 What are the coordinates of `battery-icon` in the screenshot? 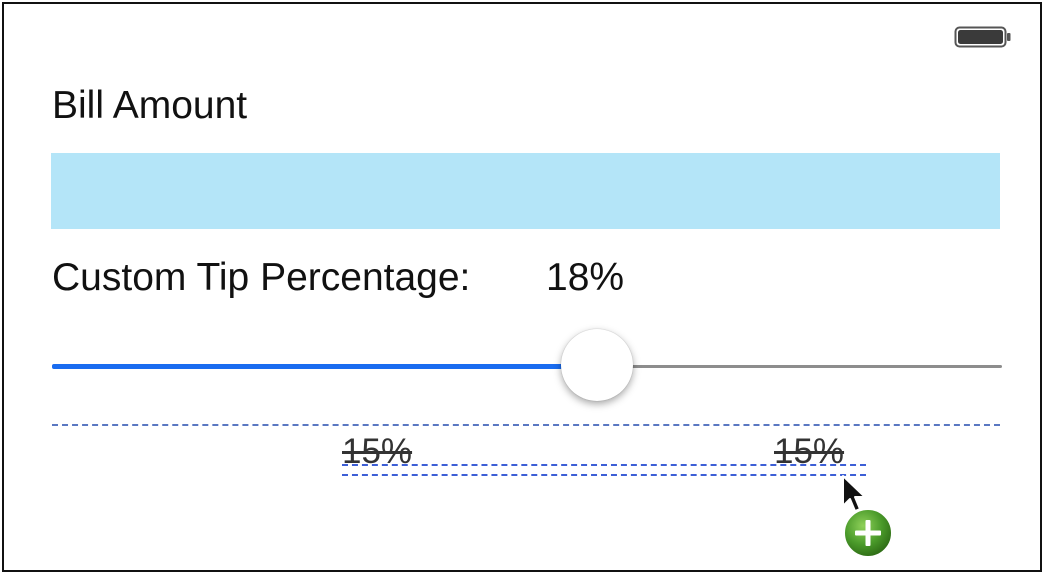 It's located at (982, 37).